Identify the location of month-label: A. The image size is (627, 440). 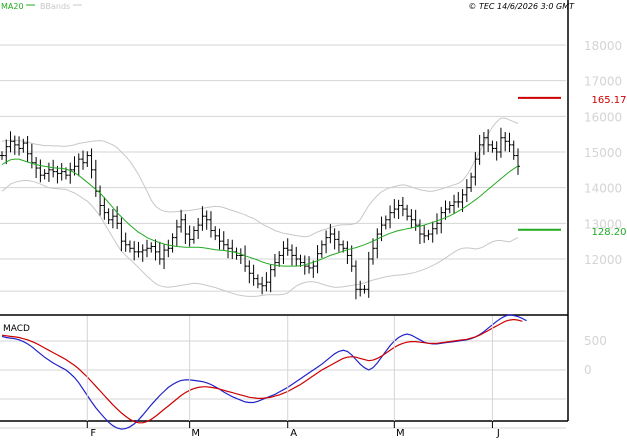
(293, 433).